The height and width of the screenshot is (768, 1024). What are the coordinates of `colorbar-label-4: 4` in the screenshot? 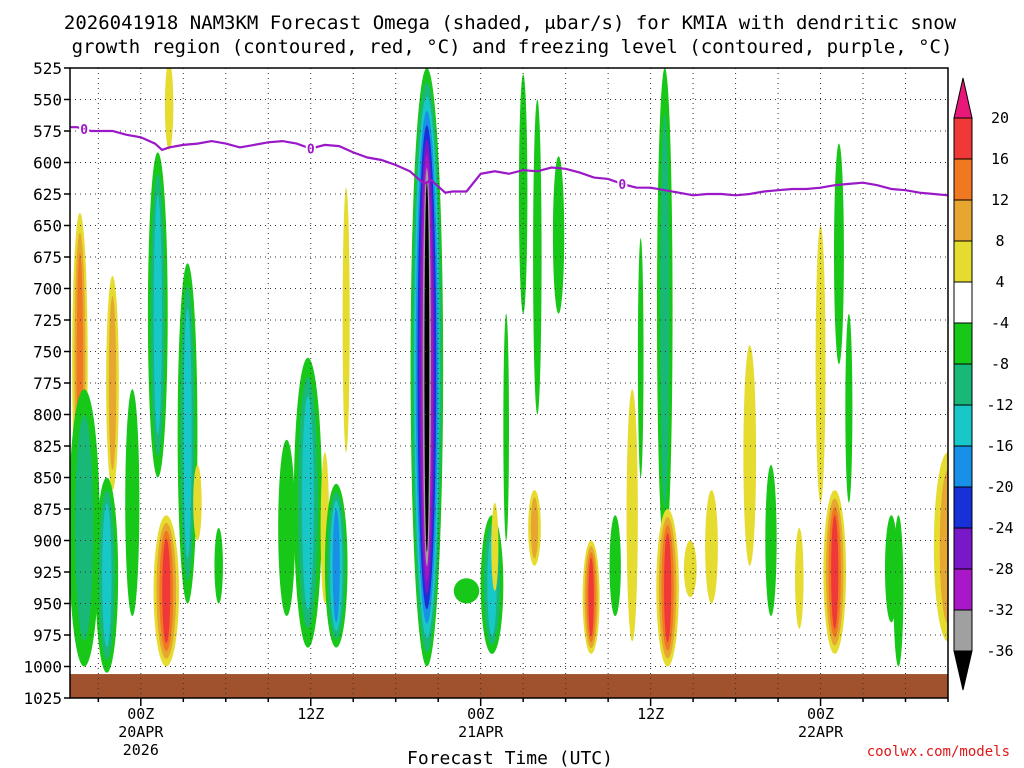 It's located at (999, 282).